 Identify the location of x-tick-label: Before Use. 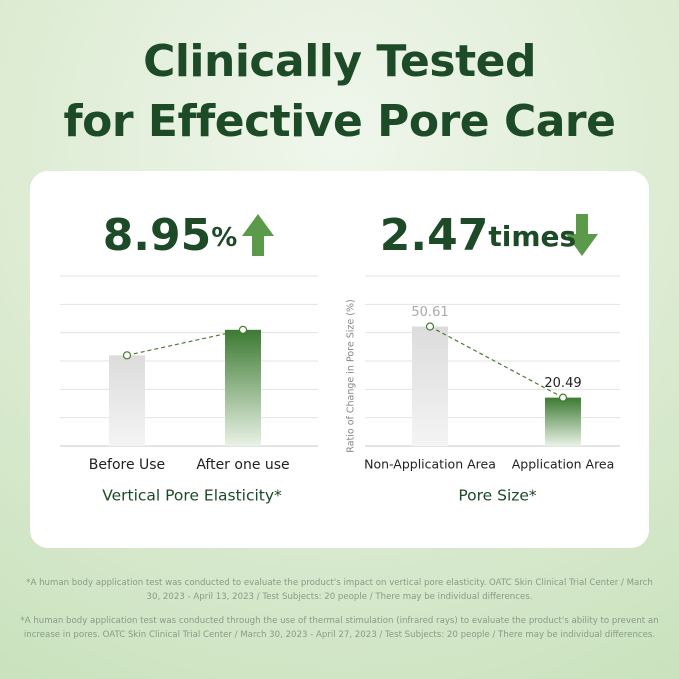
(127, 465).